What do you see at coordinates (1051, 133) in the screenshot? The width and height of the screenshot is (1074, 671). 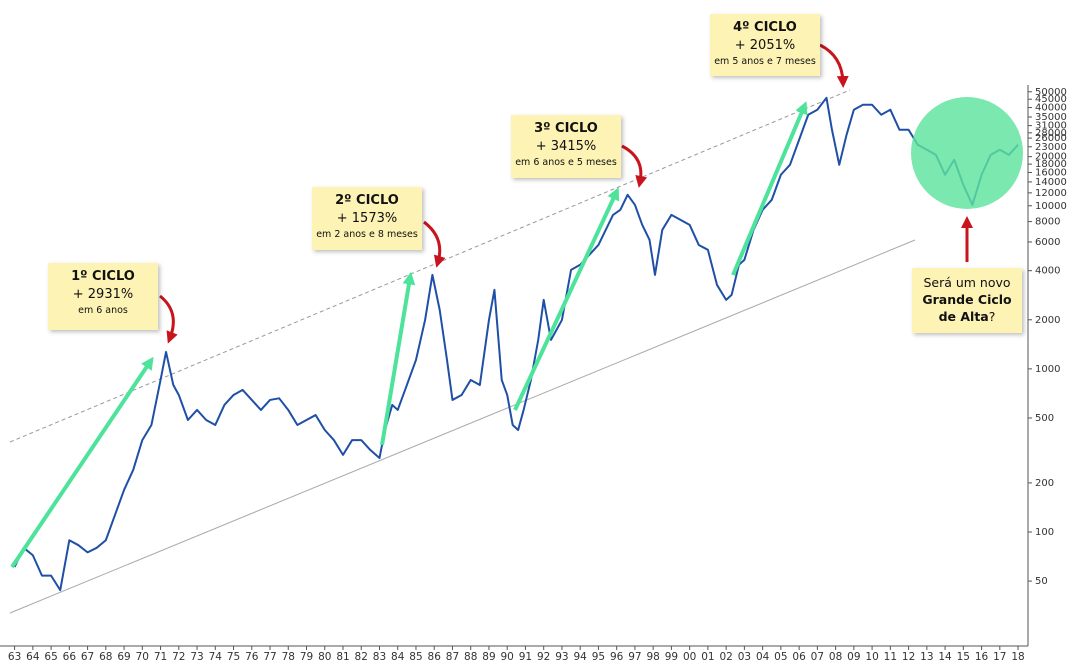 I see `y-tick-label: 28000` at bounding box center [1051, 133].